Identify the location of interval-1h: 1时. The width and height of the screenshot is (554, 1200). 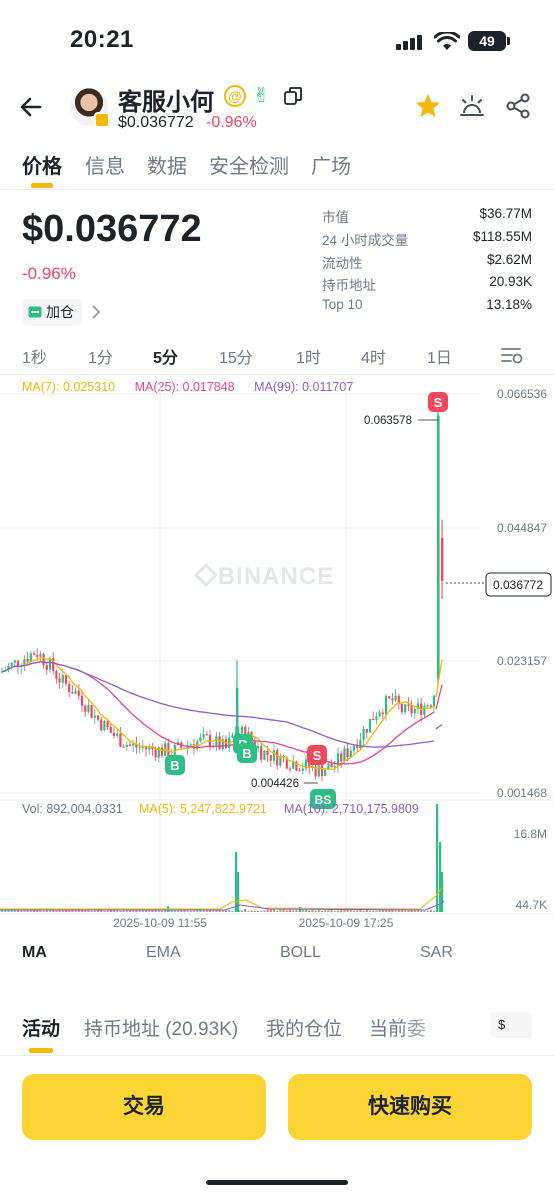
(308, 358).